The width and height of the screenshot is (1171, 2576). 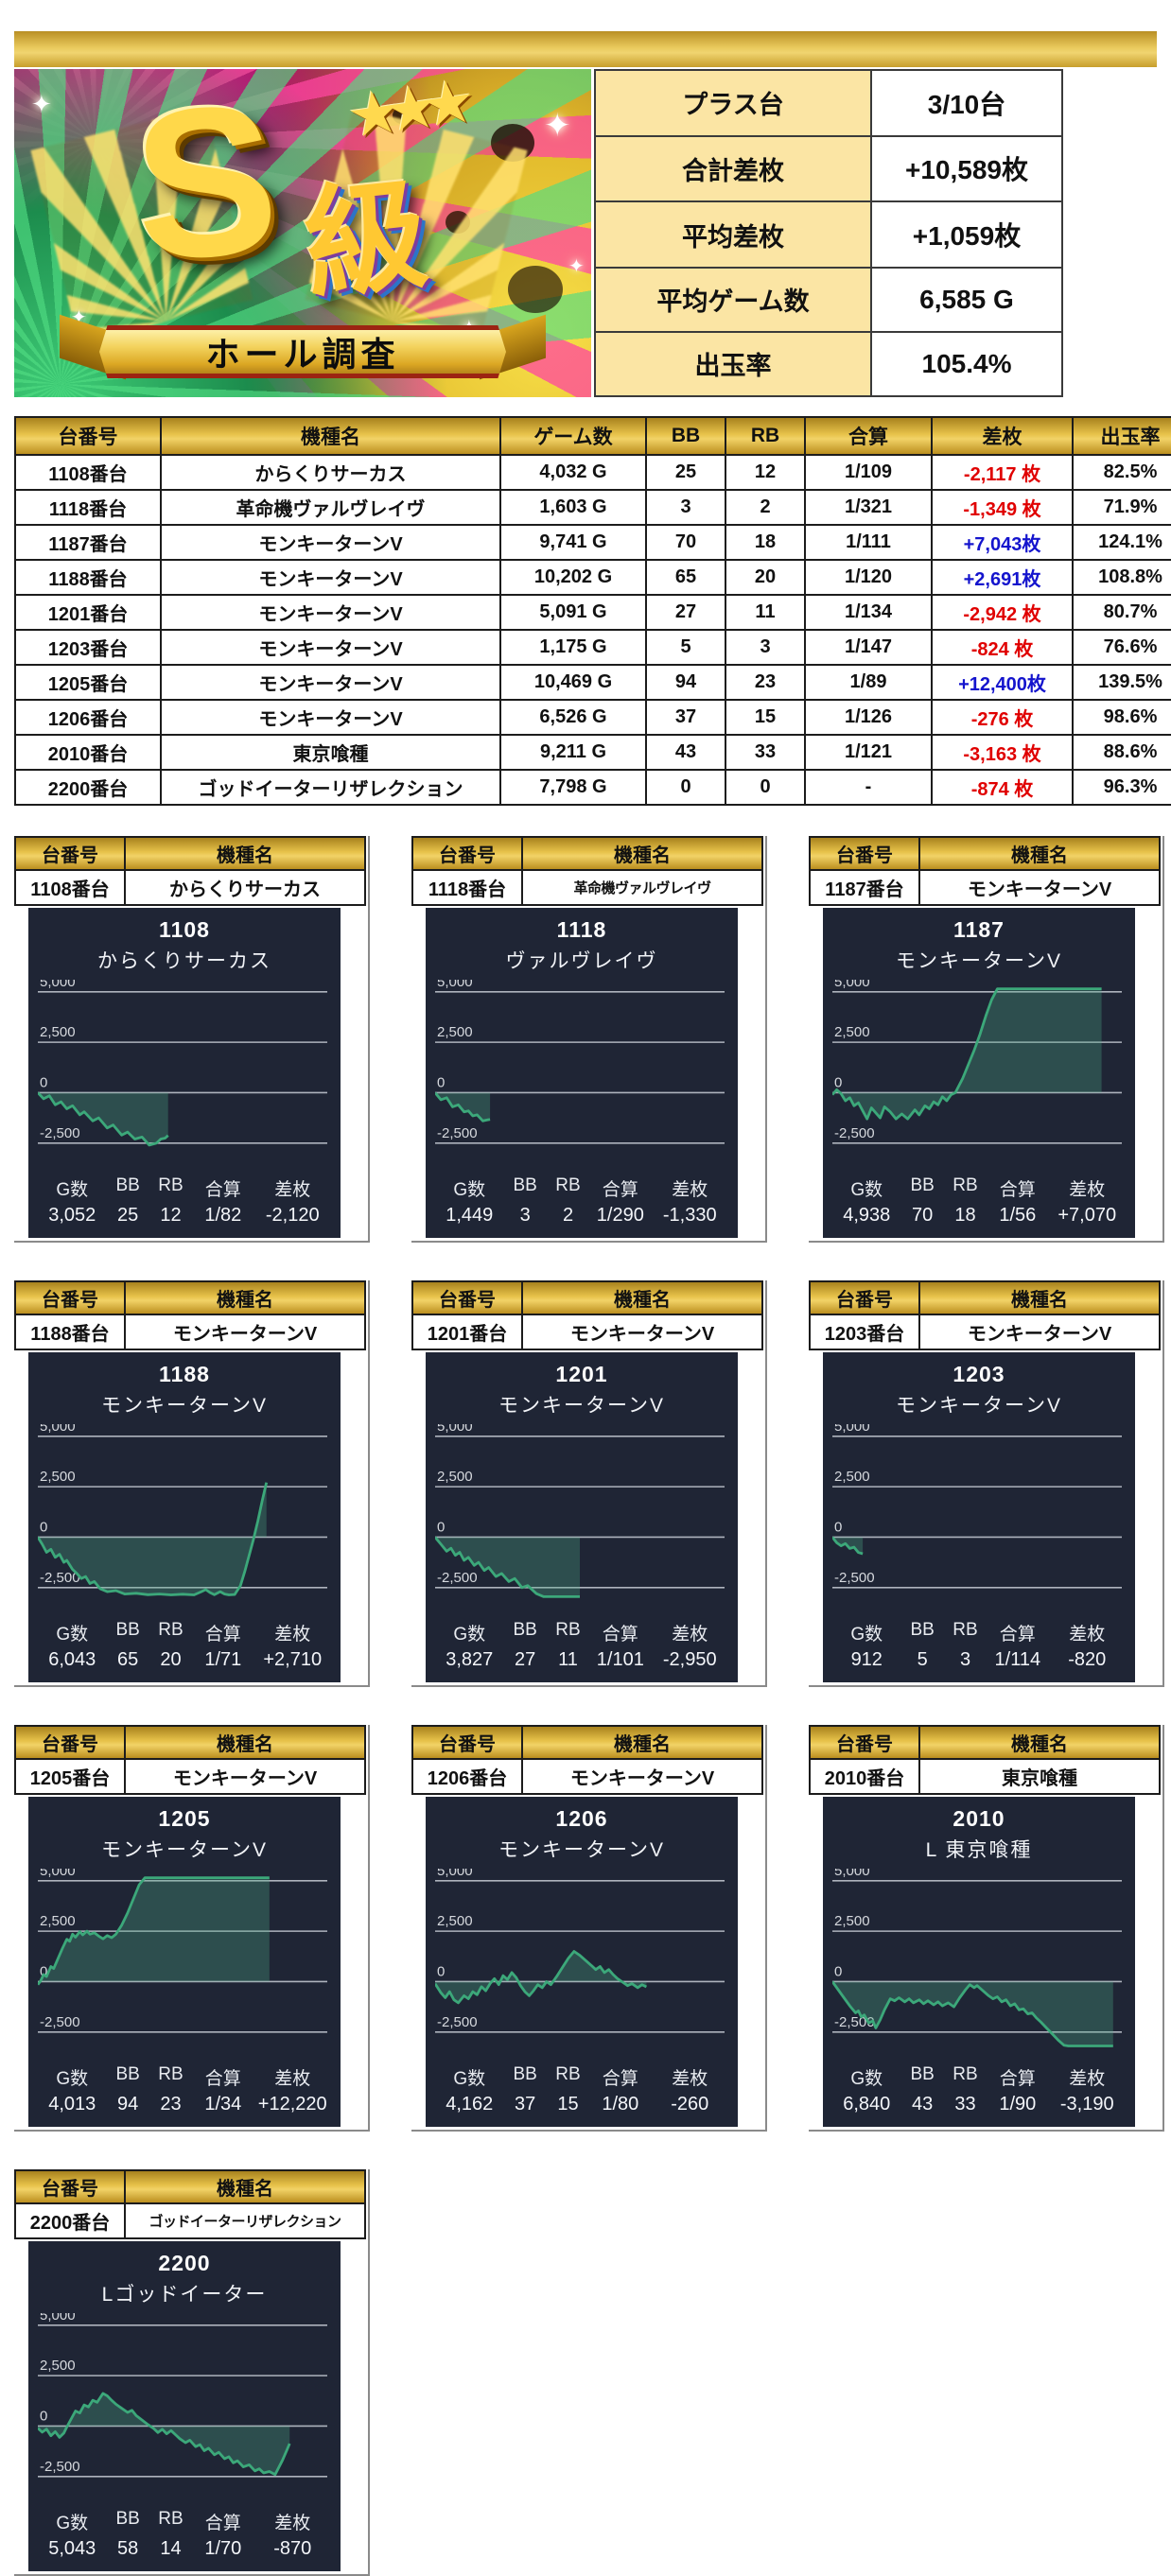 What do you see at coordinates (88, 472) in the screenshot?
I see `unit-number-cell: 1108番台` at bounding box center [88, 472].